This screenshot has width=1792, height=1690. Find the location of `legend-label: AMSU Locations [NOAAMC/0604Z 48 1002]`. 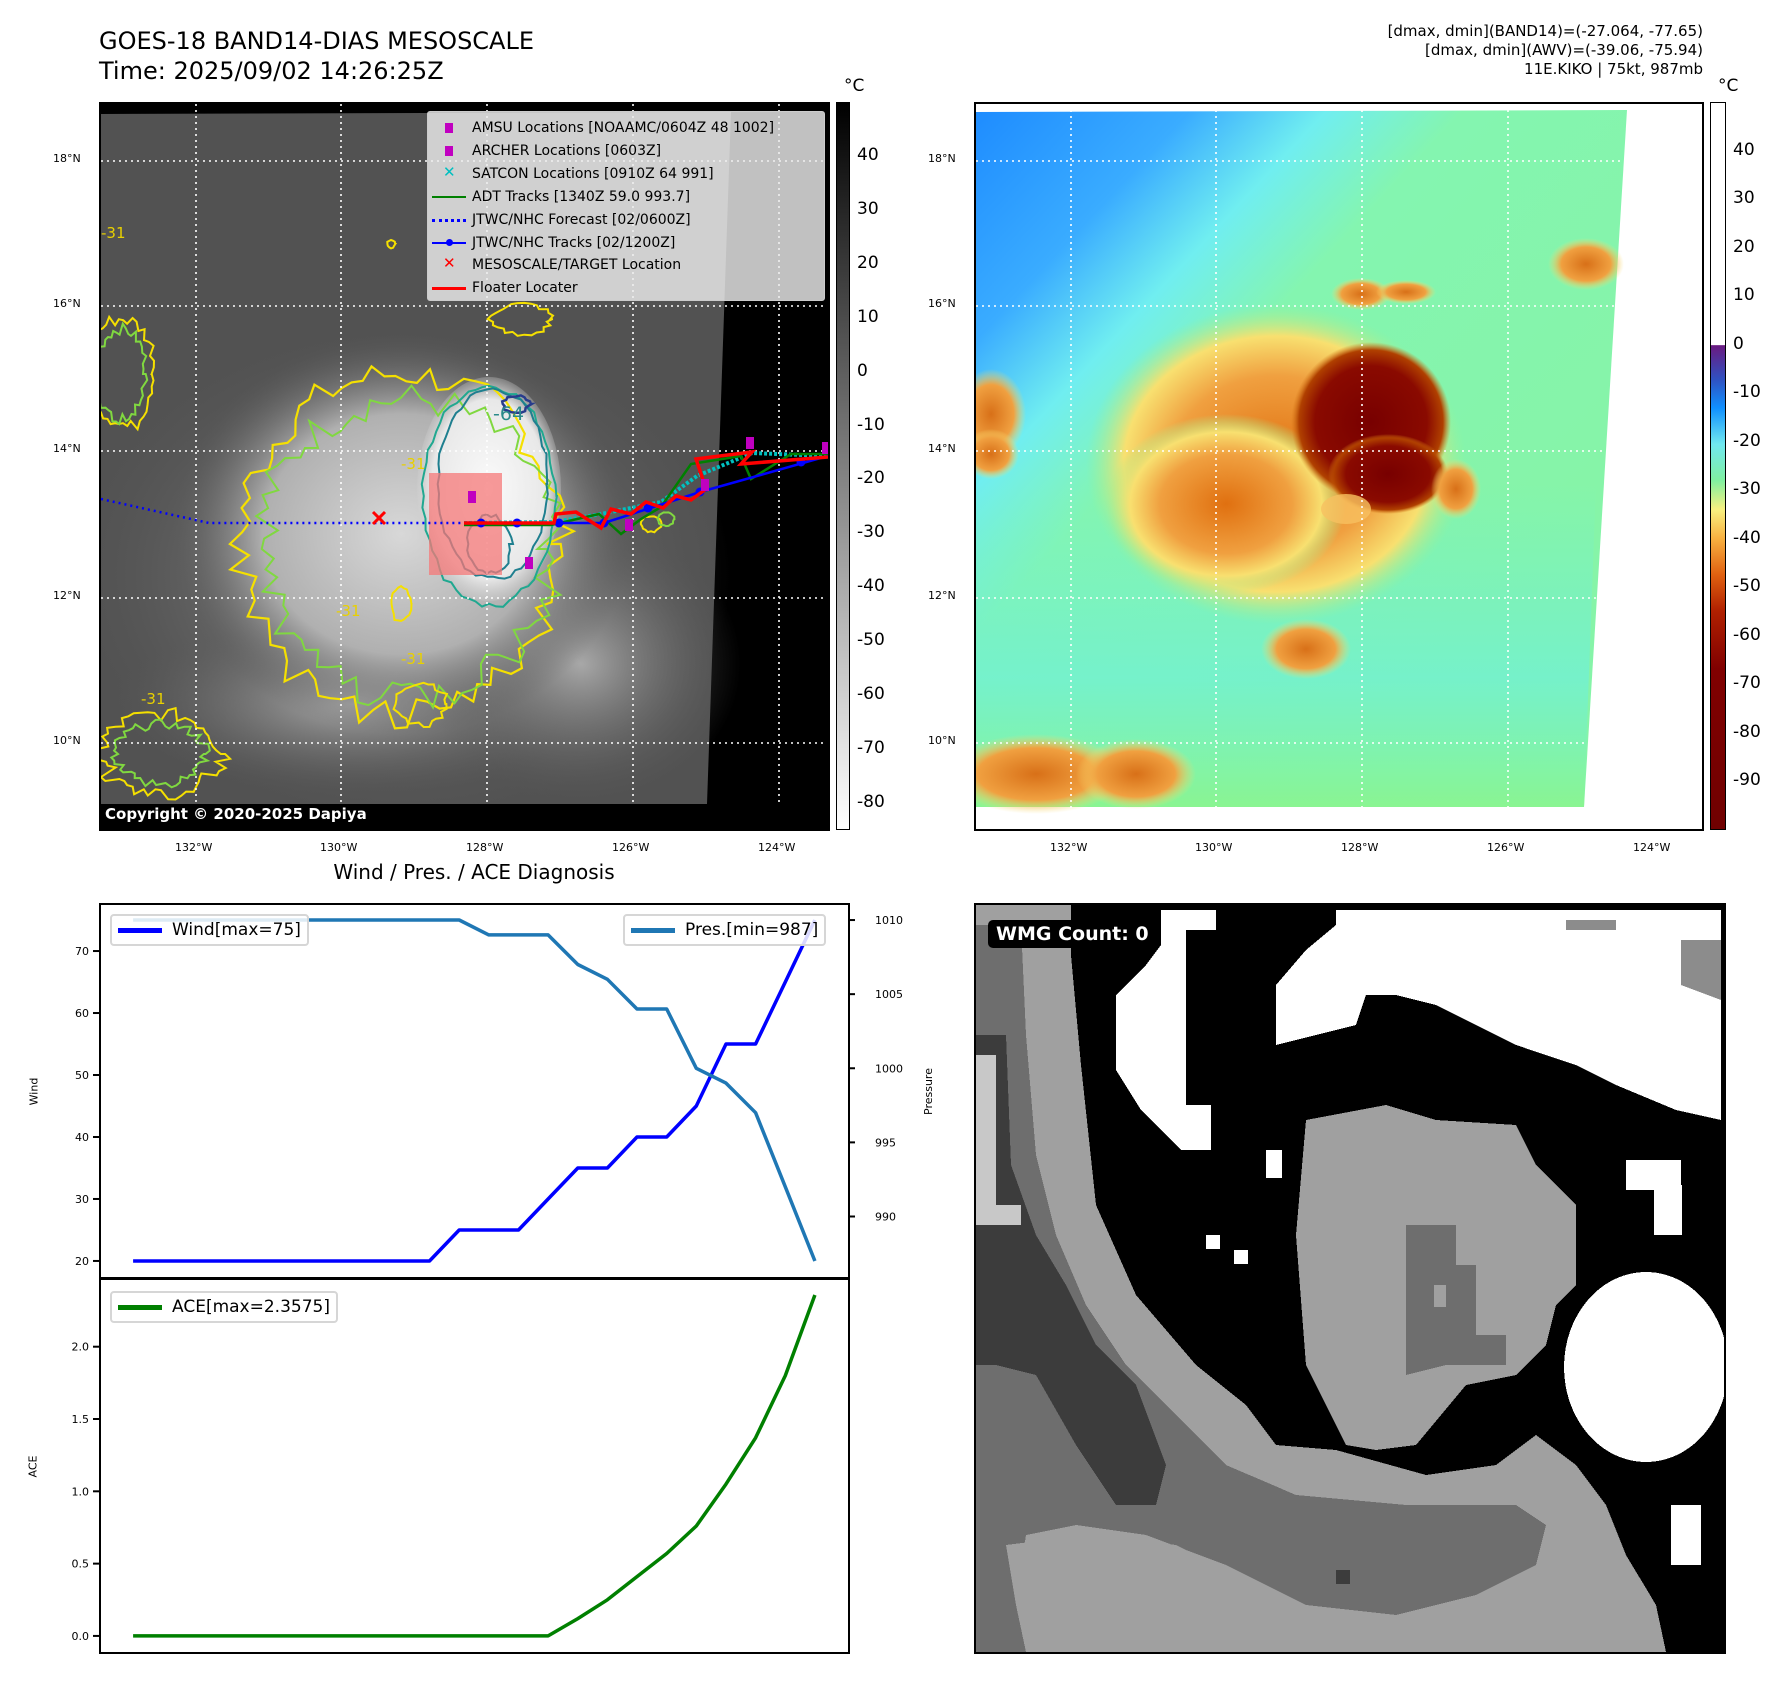

legend-label: AMSU Locations [NOAAMC/0604Z 48 1002] is located at coordinates (623, 128).